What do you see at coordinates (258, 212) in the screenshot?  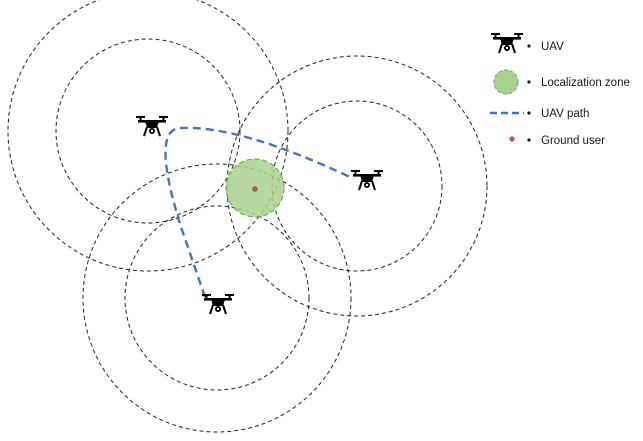 I see `uav-path` at bounding box center [258, 212].